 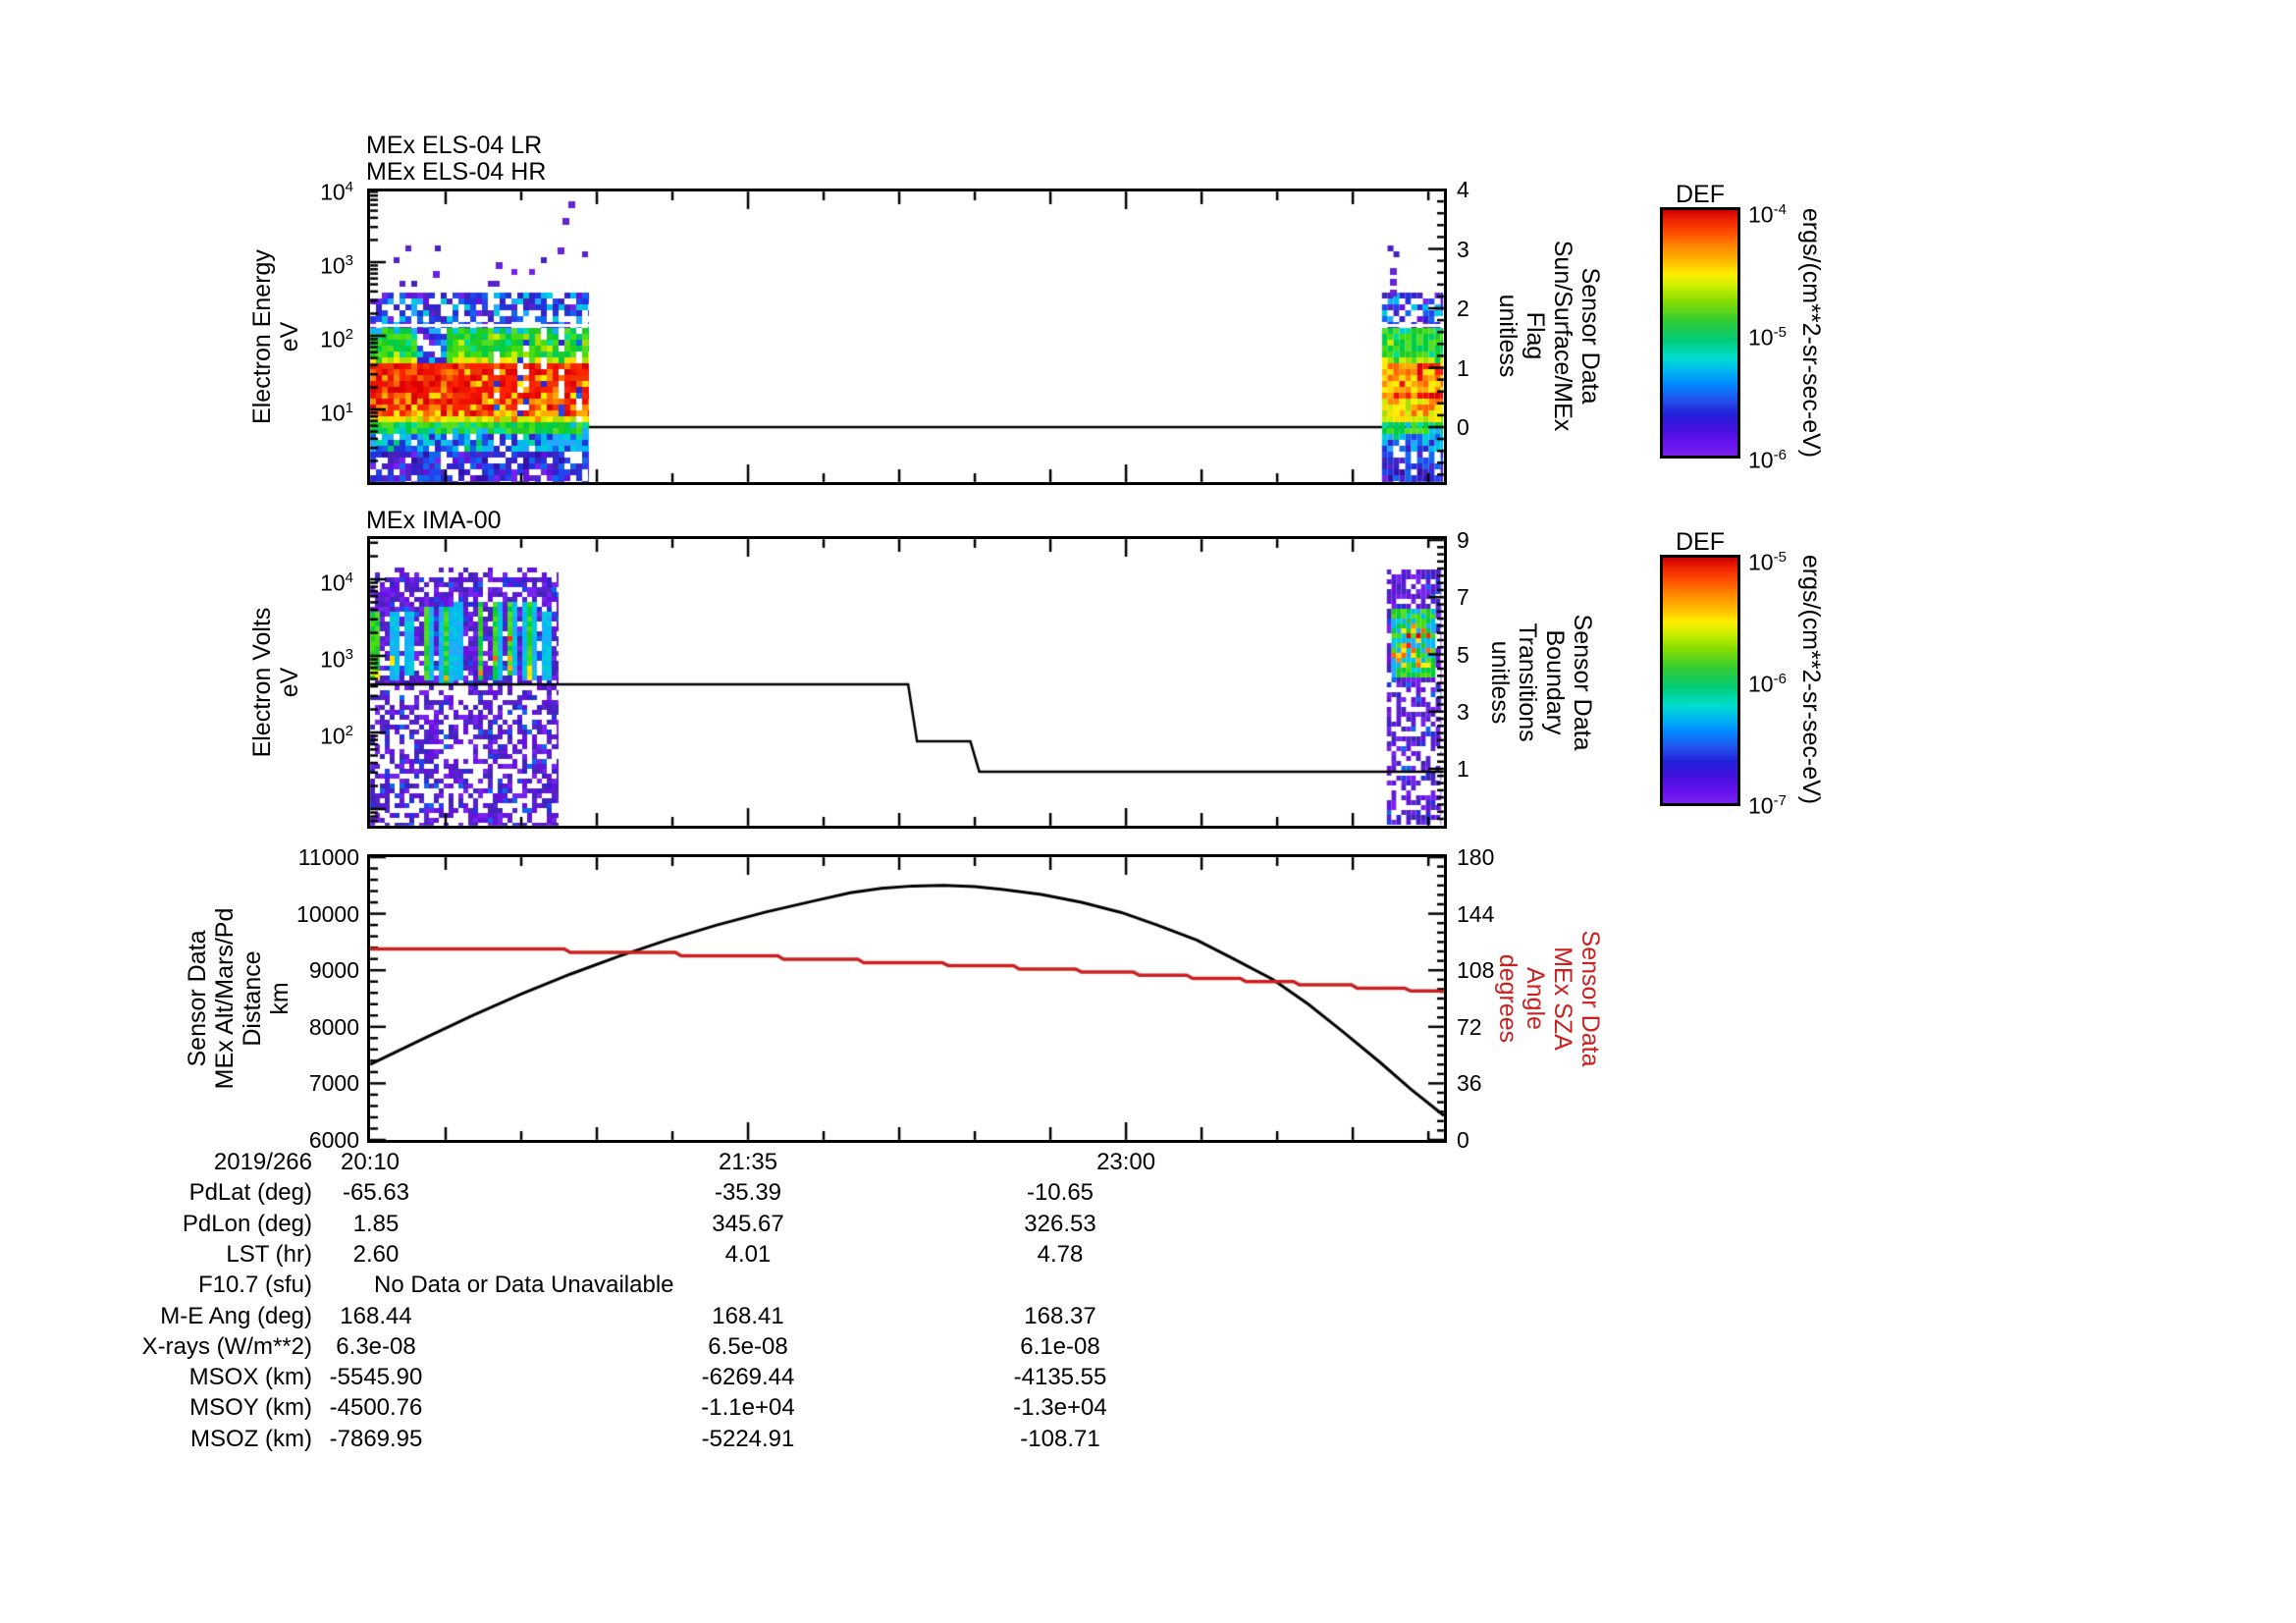 What do you see at coordinates (1126, 1162) in the screenshot?
I see `x-axis-time-label: 23:00` at bounding box center [1126, 1162].